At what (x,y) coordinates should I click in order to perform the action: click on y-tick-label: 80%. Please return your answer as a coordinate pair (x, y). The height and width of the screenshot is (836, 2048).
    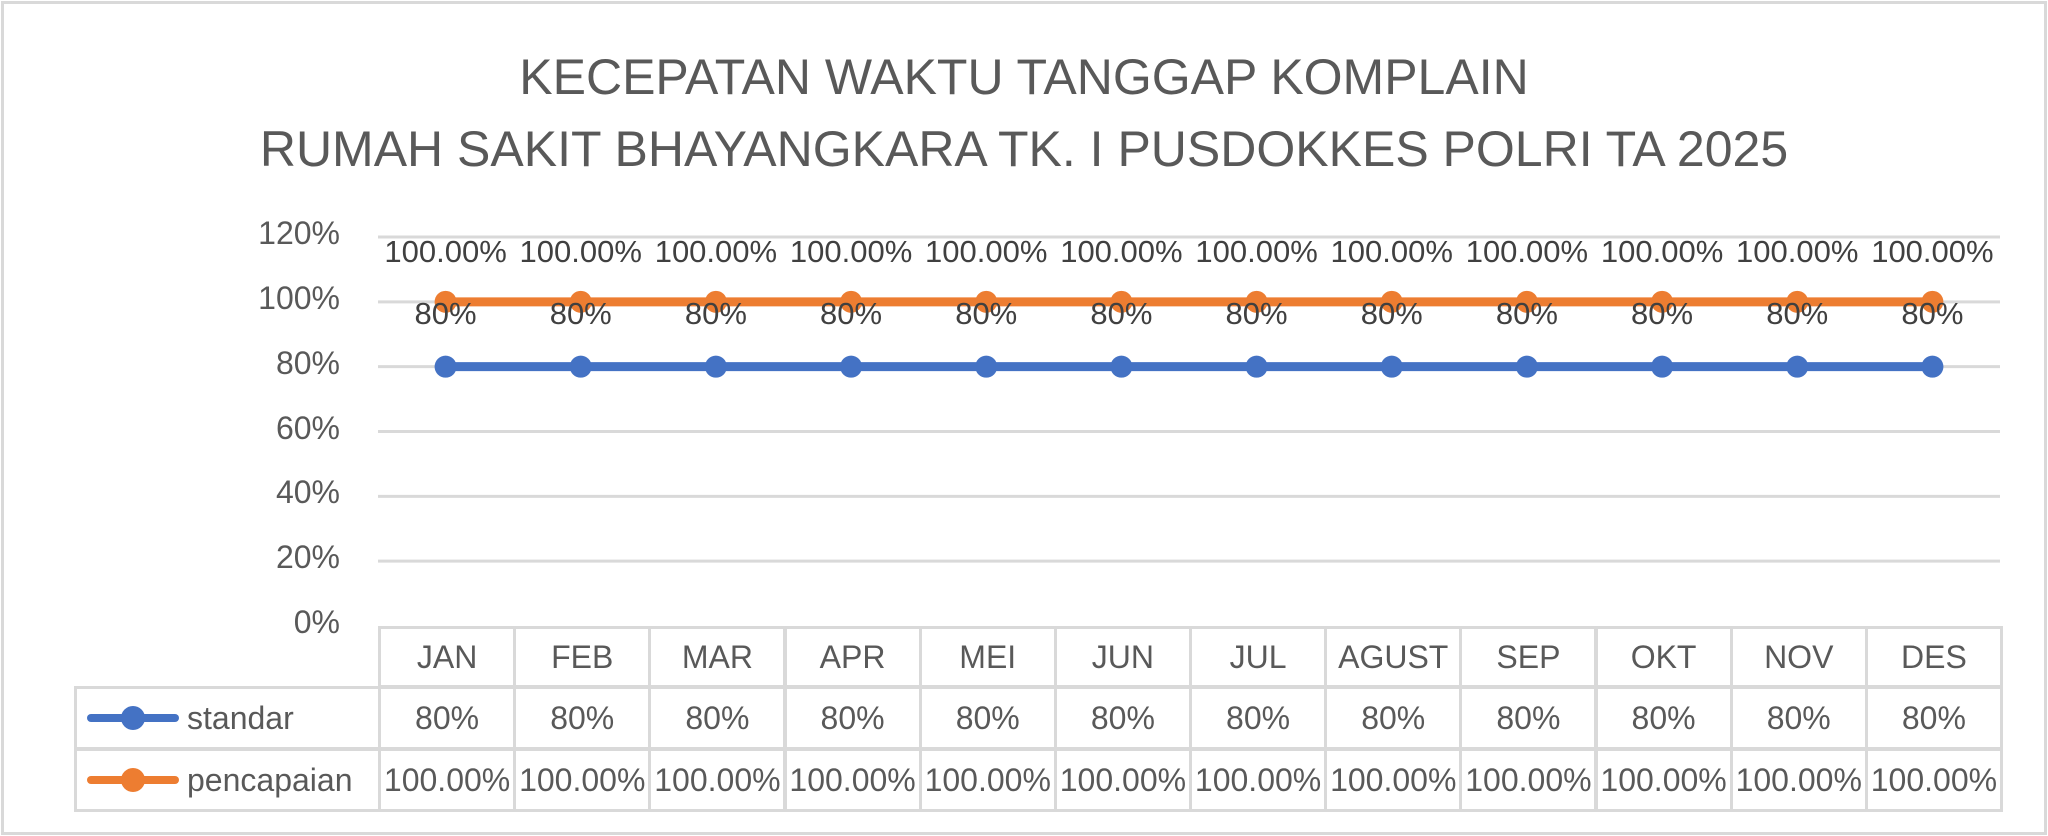
    Looking at the image, I should click on (307, 362).